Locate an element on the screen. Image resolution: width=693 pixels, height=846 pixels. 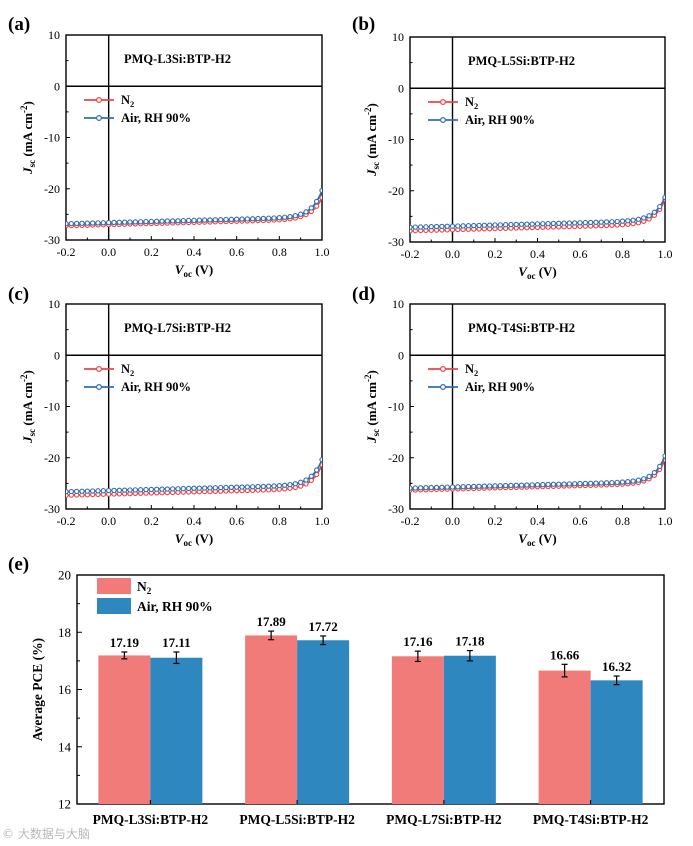
y-tick-label: -30 is located at coordinates (396, 509).